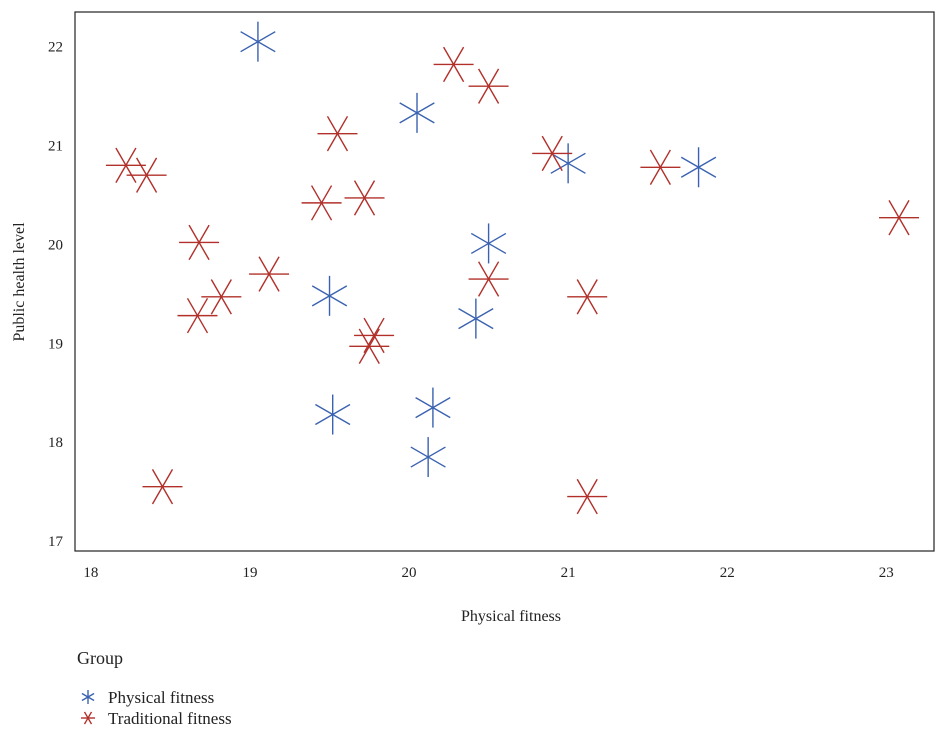 The height and width of the screenshot is (739, 936). I want to click on y-axis: 17 18 19 20 21 22, so click(56, 295).